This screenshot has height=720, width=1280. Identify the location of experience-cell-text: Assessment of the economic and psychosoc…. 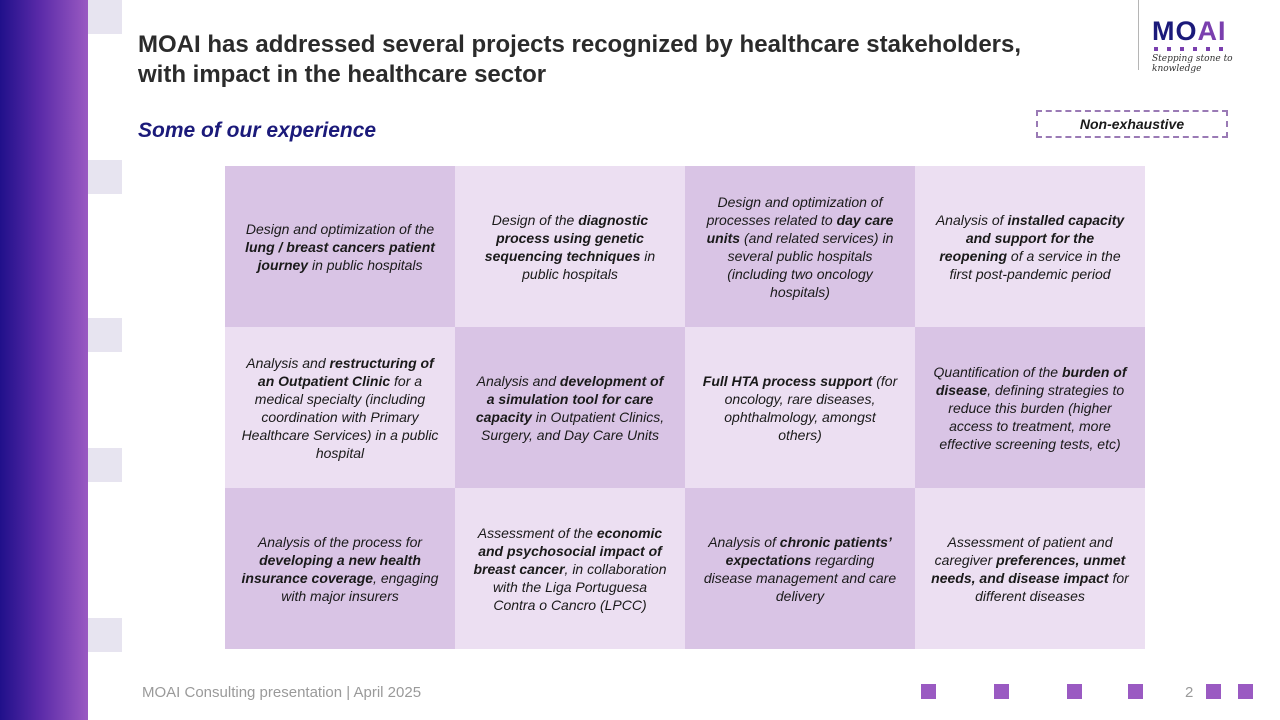
(570, 569).